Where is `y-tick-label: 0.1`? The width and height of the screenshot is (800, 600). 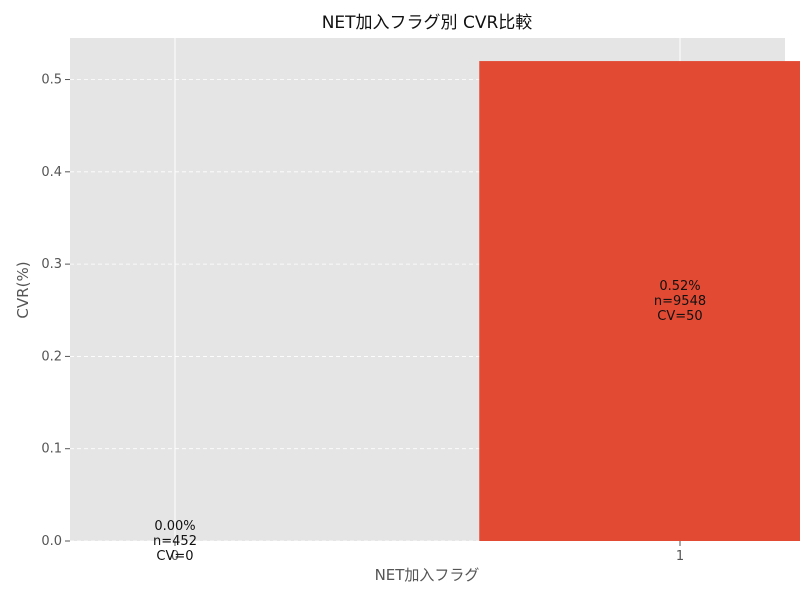
y-tick-label: 0.1 is located at coordinates (51, 449).